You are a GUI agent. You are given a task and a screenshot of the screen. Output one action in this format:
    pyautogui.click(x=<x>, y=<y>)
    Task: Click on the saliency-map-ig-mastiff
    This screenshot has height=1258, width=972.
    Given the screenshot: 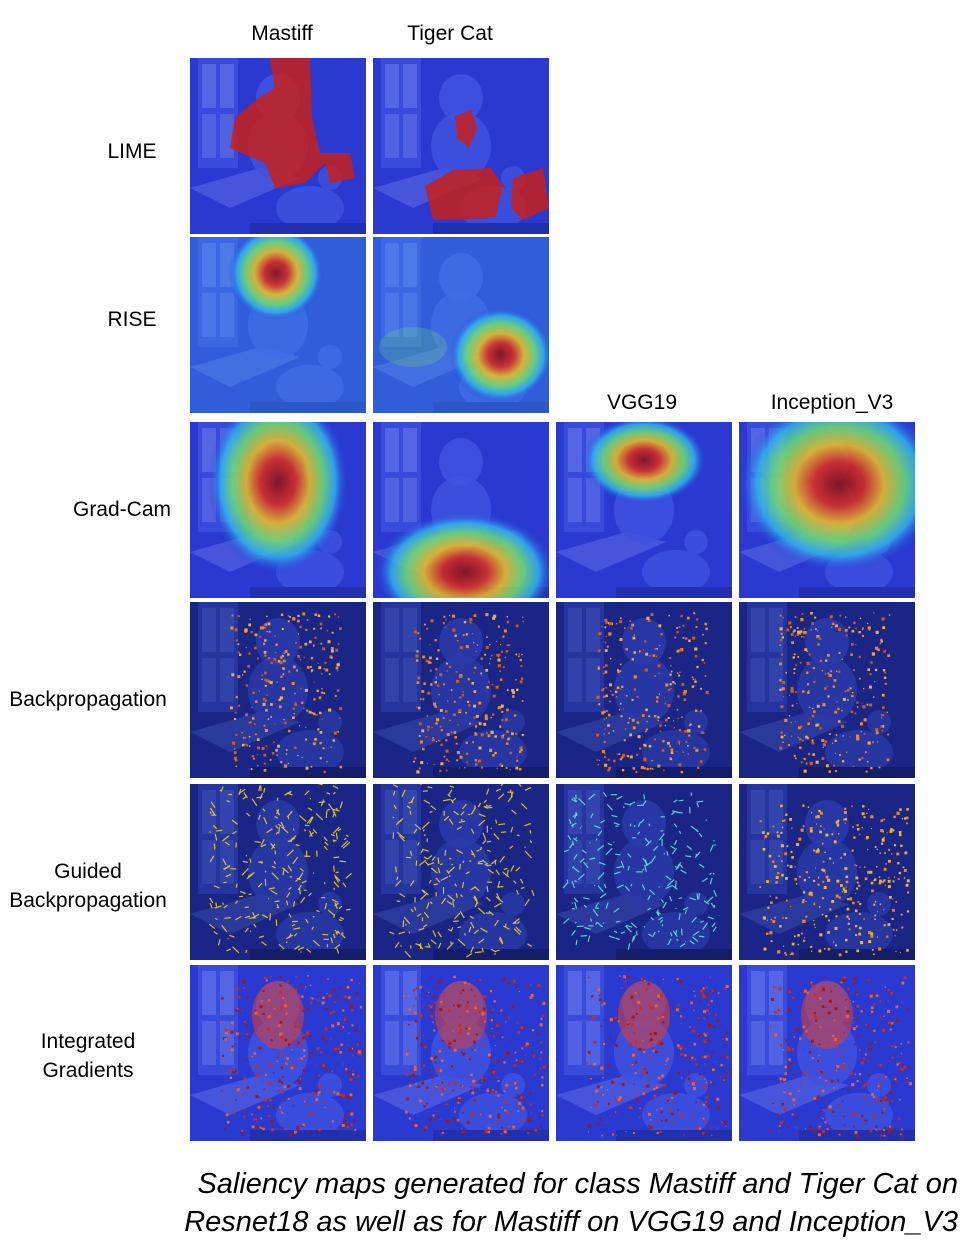 What is the action you would take?
    pyautogui.click(x=278, y=1053)
    